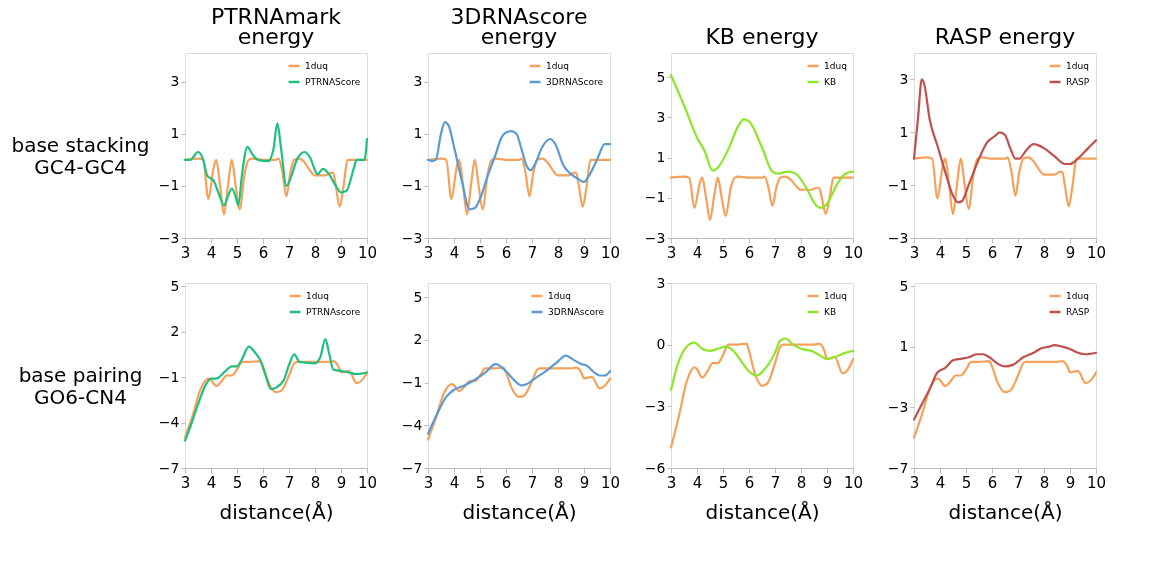  What do you see at coordinates (762, 36) in the screenshot?
I see `chart-title: KB energy` at bounding box center [762, 36].